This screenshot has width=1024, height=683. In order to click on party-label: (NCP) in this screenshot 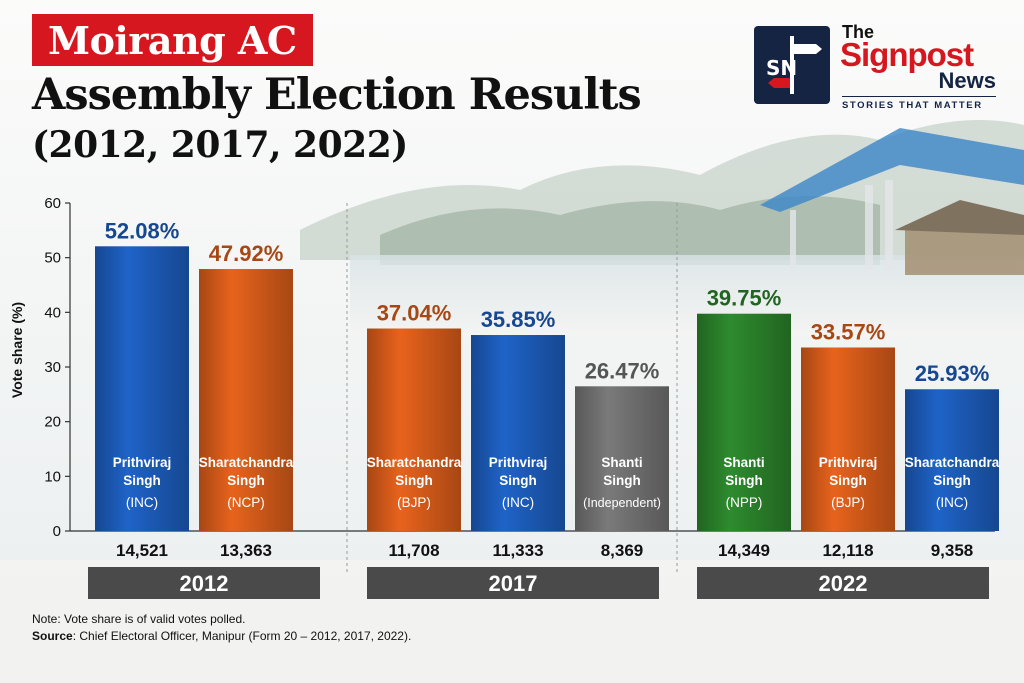, I will do `click(246, 502)`.